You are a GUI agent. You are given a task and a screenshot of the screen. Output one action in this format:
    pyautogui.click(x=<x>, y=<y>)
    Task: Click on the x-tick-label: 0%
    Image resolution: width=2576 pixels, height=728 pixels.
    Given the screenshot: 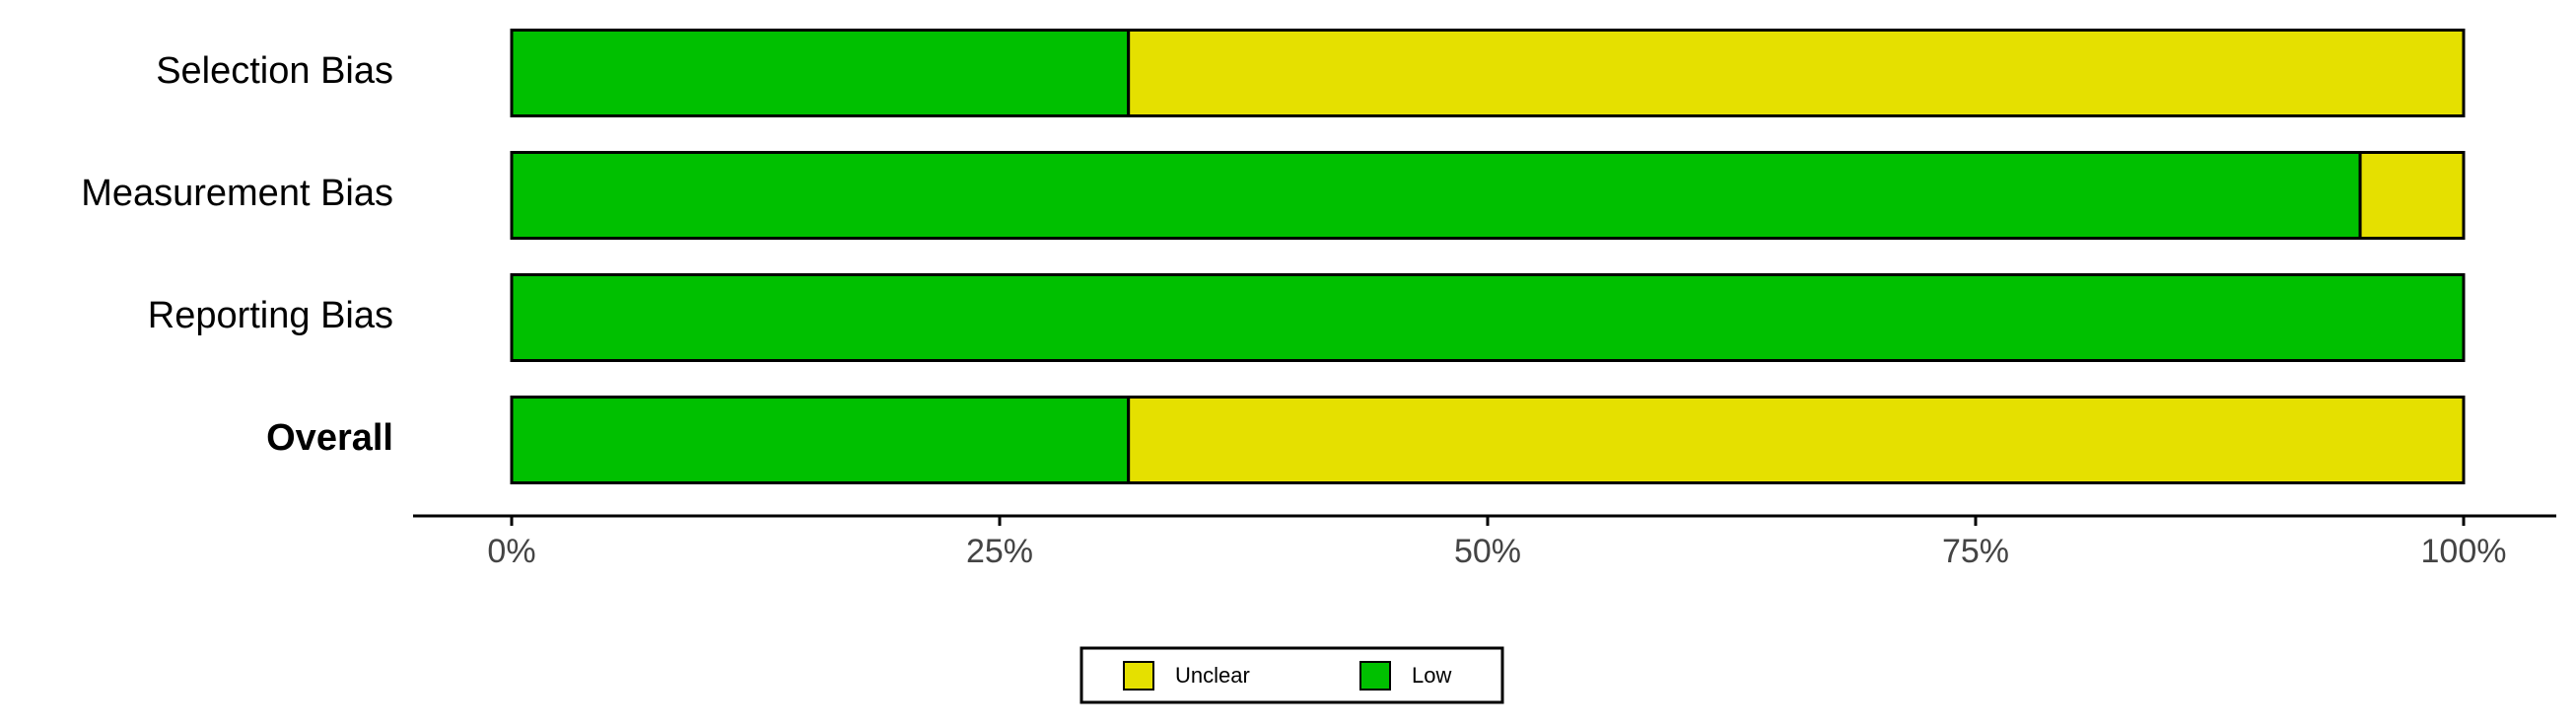 What is the action you would take?
    pyautogui.click(x=511, y=551)
    